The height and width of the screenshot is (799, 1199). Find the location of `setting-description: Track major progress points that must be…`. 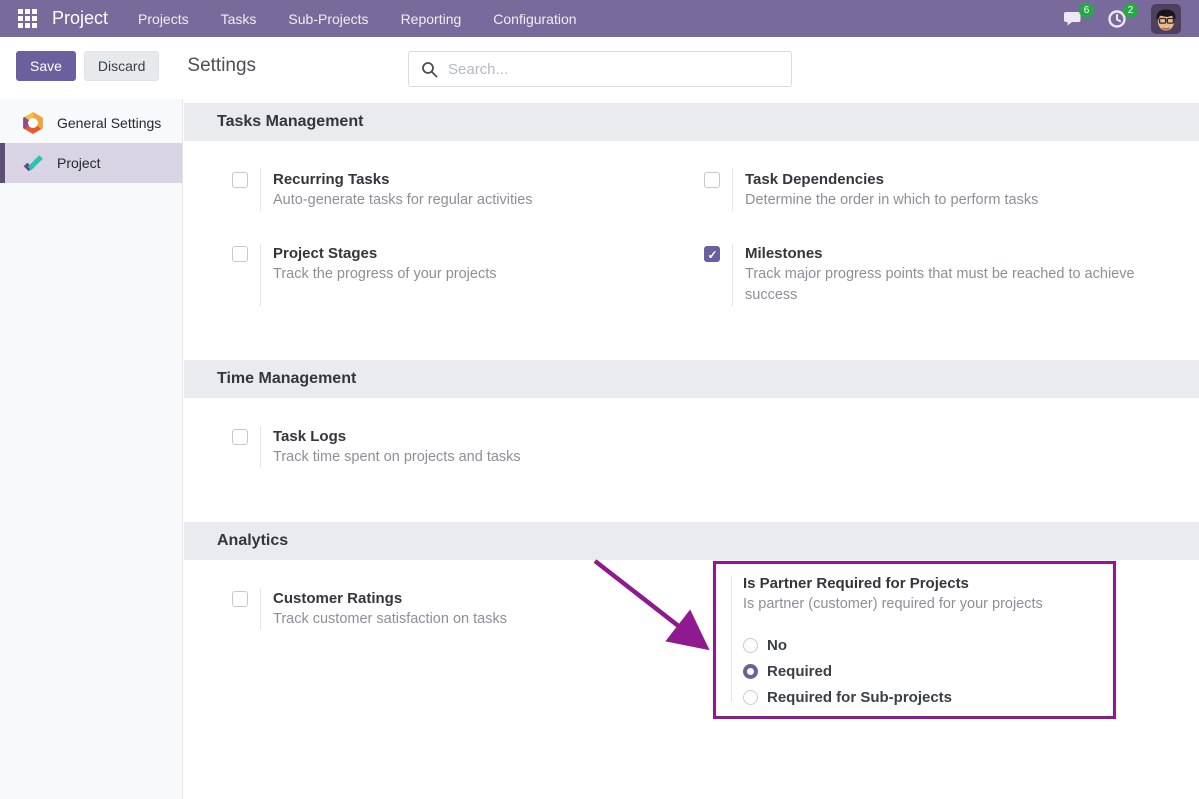

setting-description: Track major progress points that must be… is located at coordinates (940, 284).